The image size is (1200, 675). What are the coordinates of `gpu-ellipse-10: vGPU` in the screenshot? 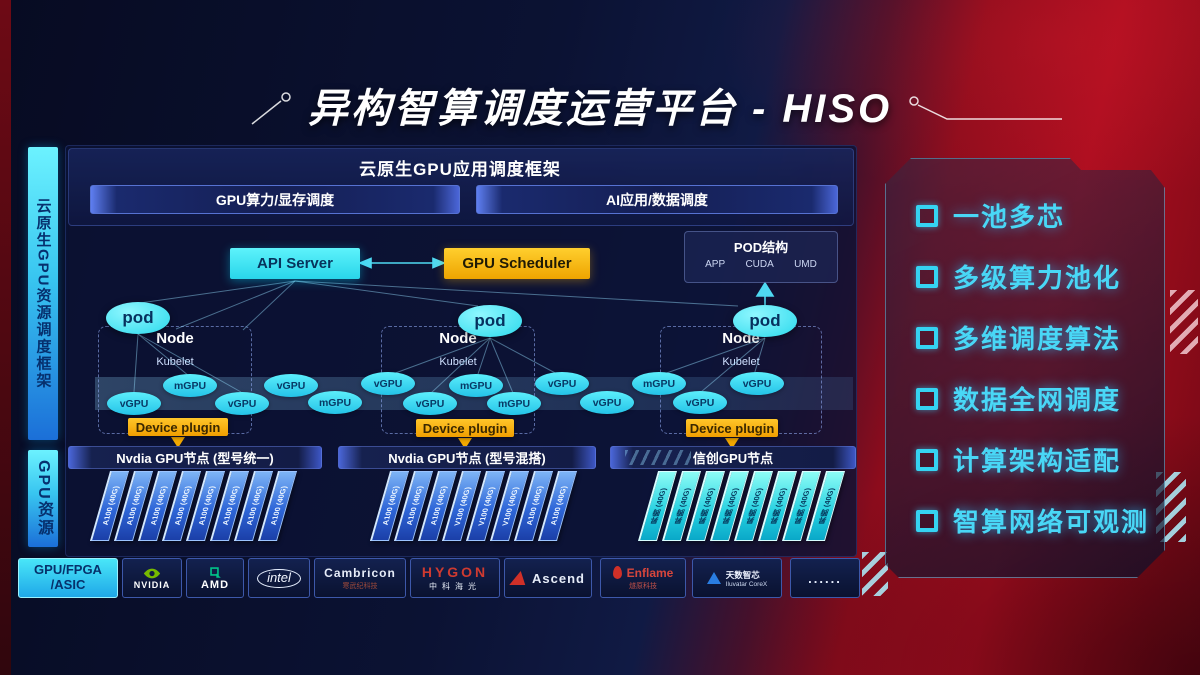 It's located at (562, 383).